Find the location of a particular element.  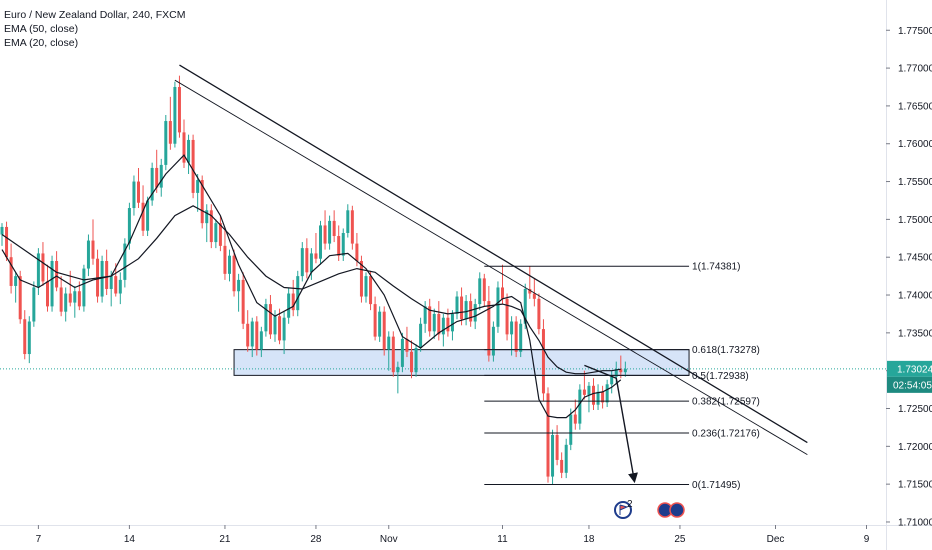

symbol-title: Euro / New Zealand Dollar, 240, FXCM is located at coordinates (95, 15).